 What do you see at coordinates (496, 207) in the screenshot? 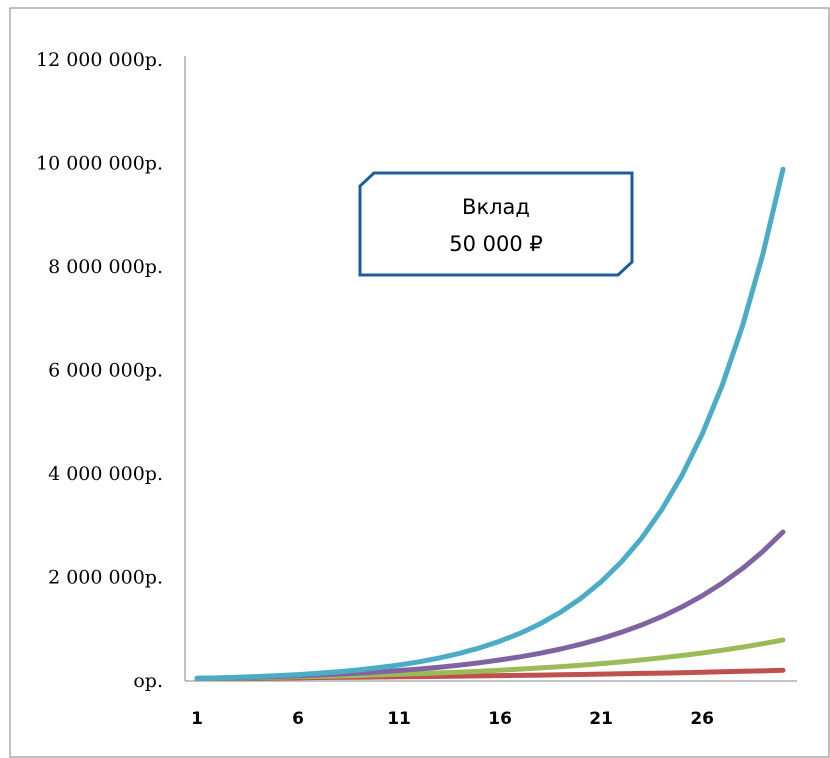
I see `callout-line1: Вклад` at bounding box center [496, 207].